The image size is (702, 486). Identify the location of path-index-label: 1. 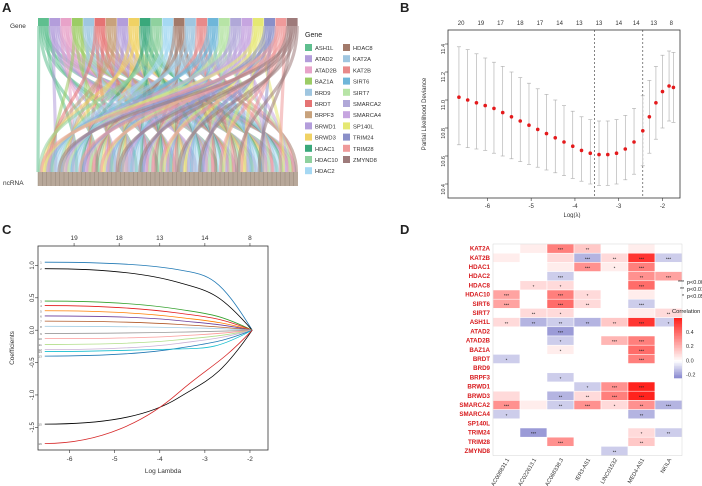
(41, 263).